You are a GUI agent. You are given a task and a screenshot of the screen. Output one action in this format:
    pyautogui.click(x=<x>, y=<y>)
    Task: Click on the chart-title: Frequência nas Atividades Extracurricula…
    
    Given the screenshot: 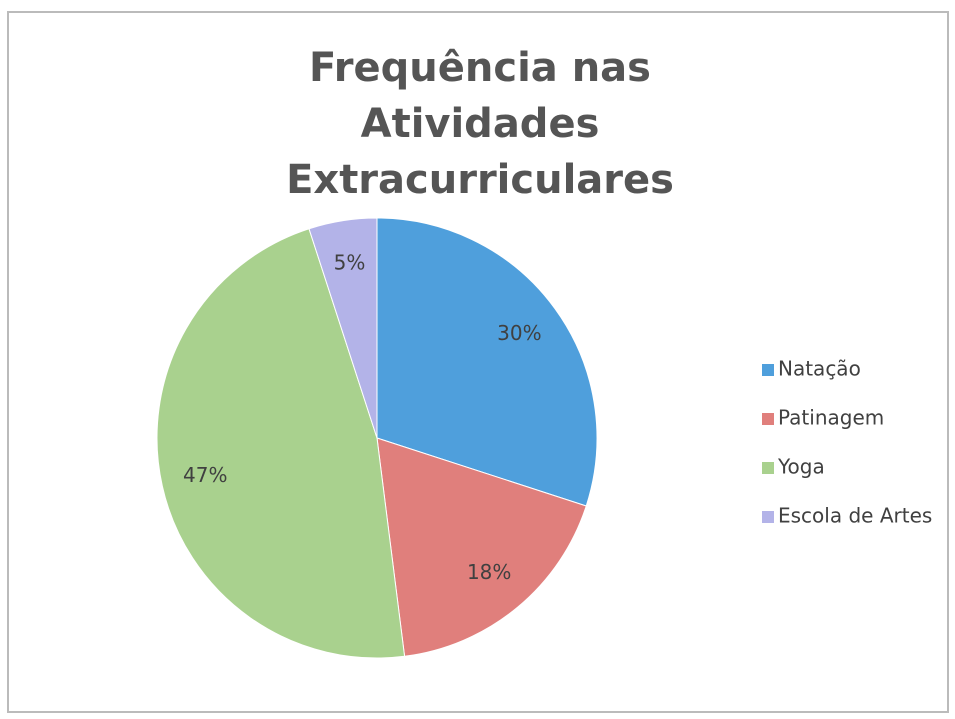 What is the action you would take?
    pyautogui.click(x=480, y=124)
    